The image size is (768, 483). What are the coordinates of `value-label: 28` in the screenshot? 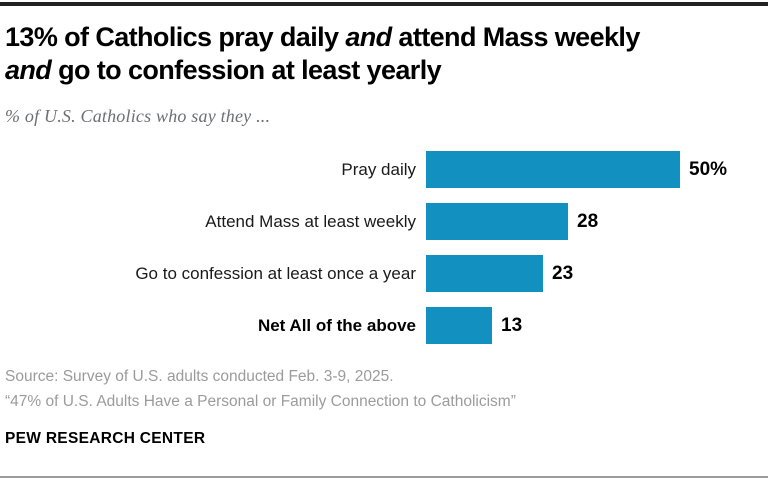 It's located at (588, 221).